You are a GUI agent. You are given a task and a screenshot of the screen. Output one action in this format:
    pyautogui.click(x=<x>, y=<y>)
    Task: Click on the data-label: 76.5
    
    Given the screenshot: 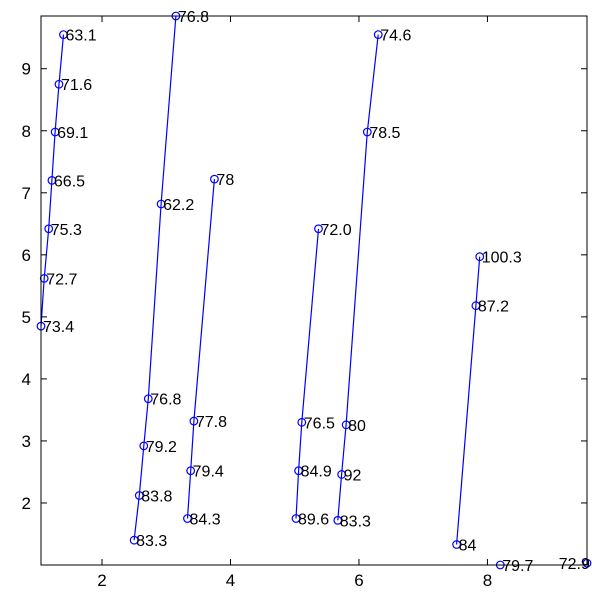 What is the action you would take?
    pyautogui.click(x=319, y=423)
    